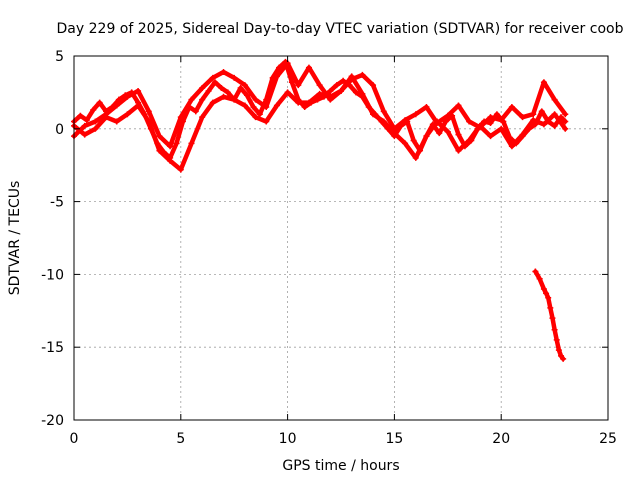 This screenshot has width=640, height=480. Describe the element at coordinates (501, 439) in the screenshot. I see `x-tick-label: 20` at that location.